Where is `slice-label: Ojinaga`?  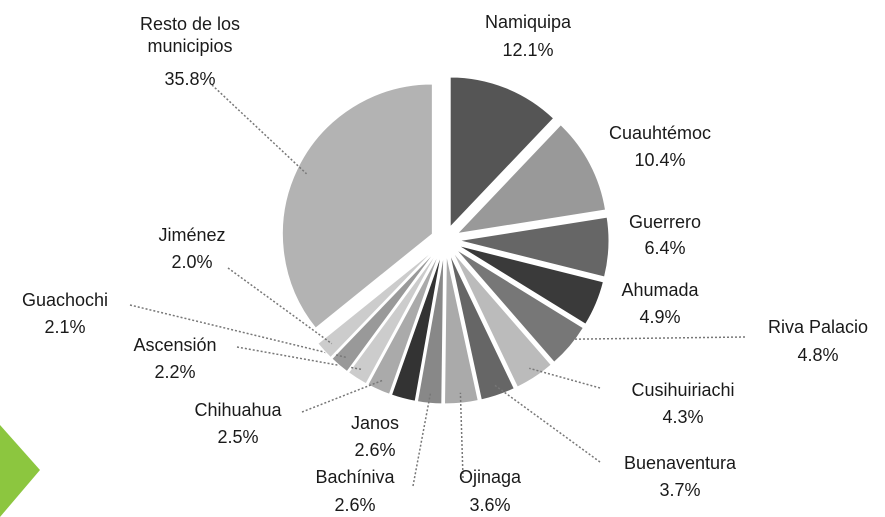 slice-label: Ojinaga is located at coordinates (490, 477).